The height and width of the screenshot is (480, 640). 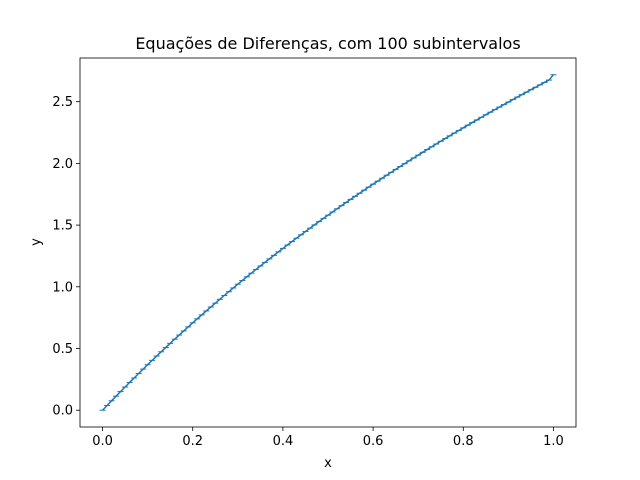 I want to click on y-tick-label: 0.5, so click(x=62, y=349).